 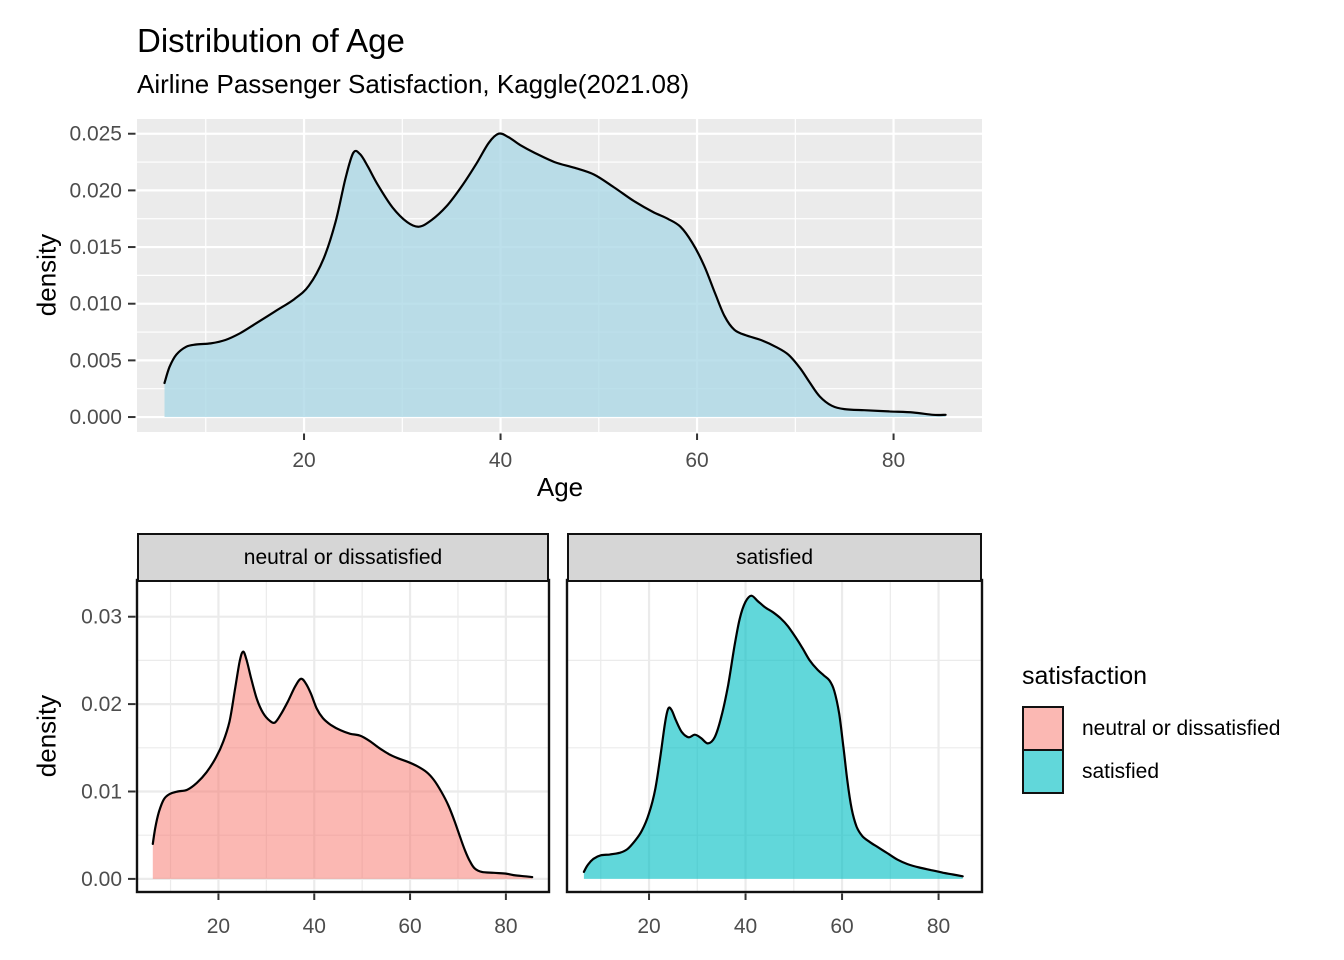 I want to click on density-area-satisfied, so click(x=773, y=737).